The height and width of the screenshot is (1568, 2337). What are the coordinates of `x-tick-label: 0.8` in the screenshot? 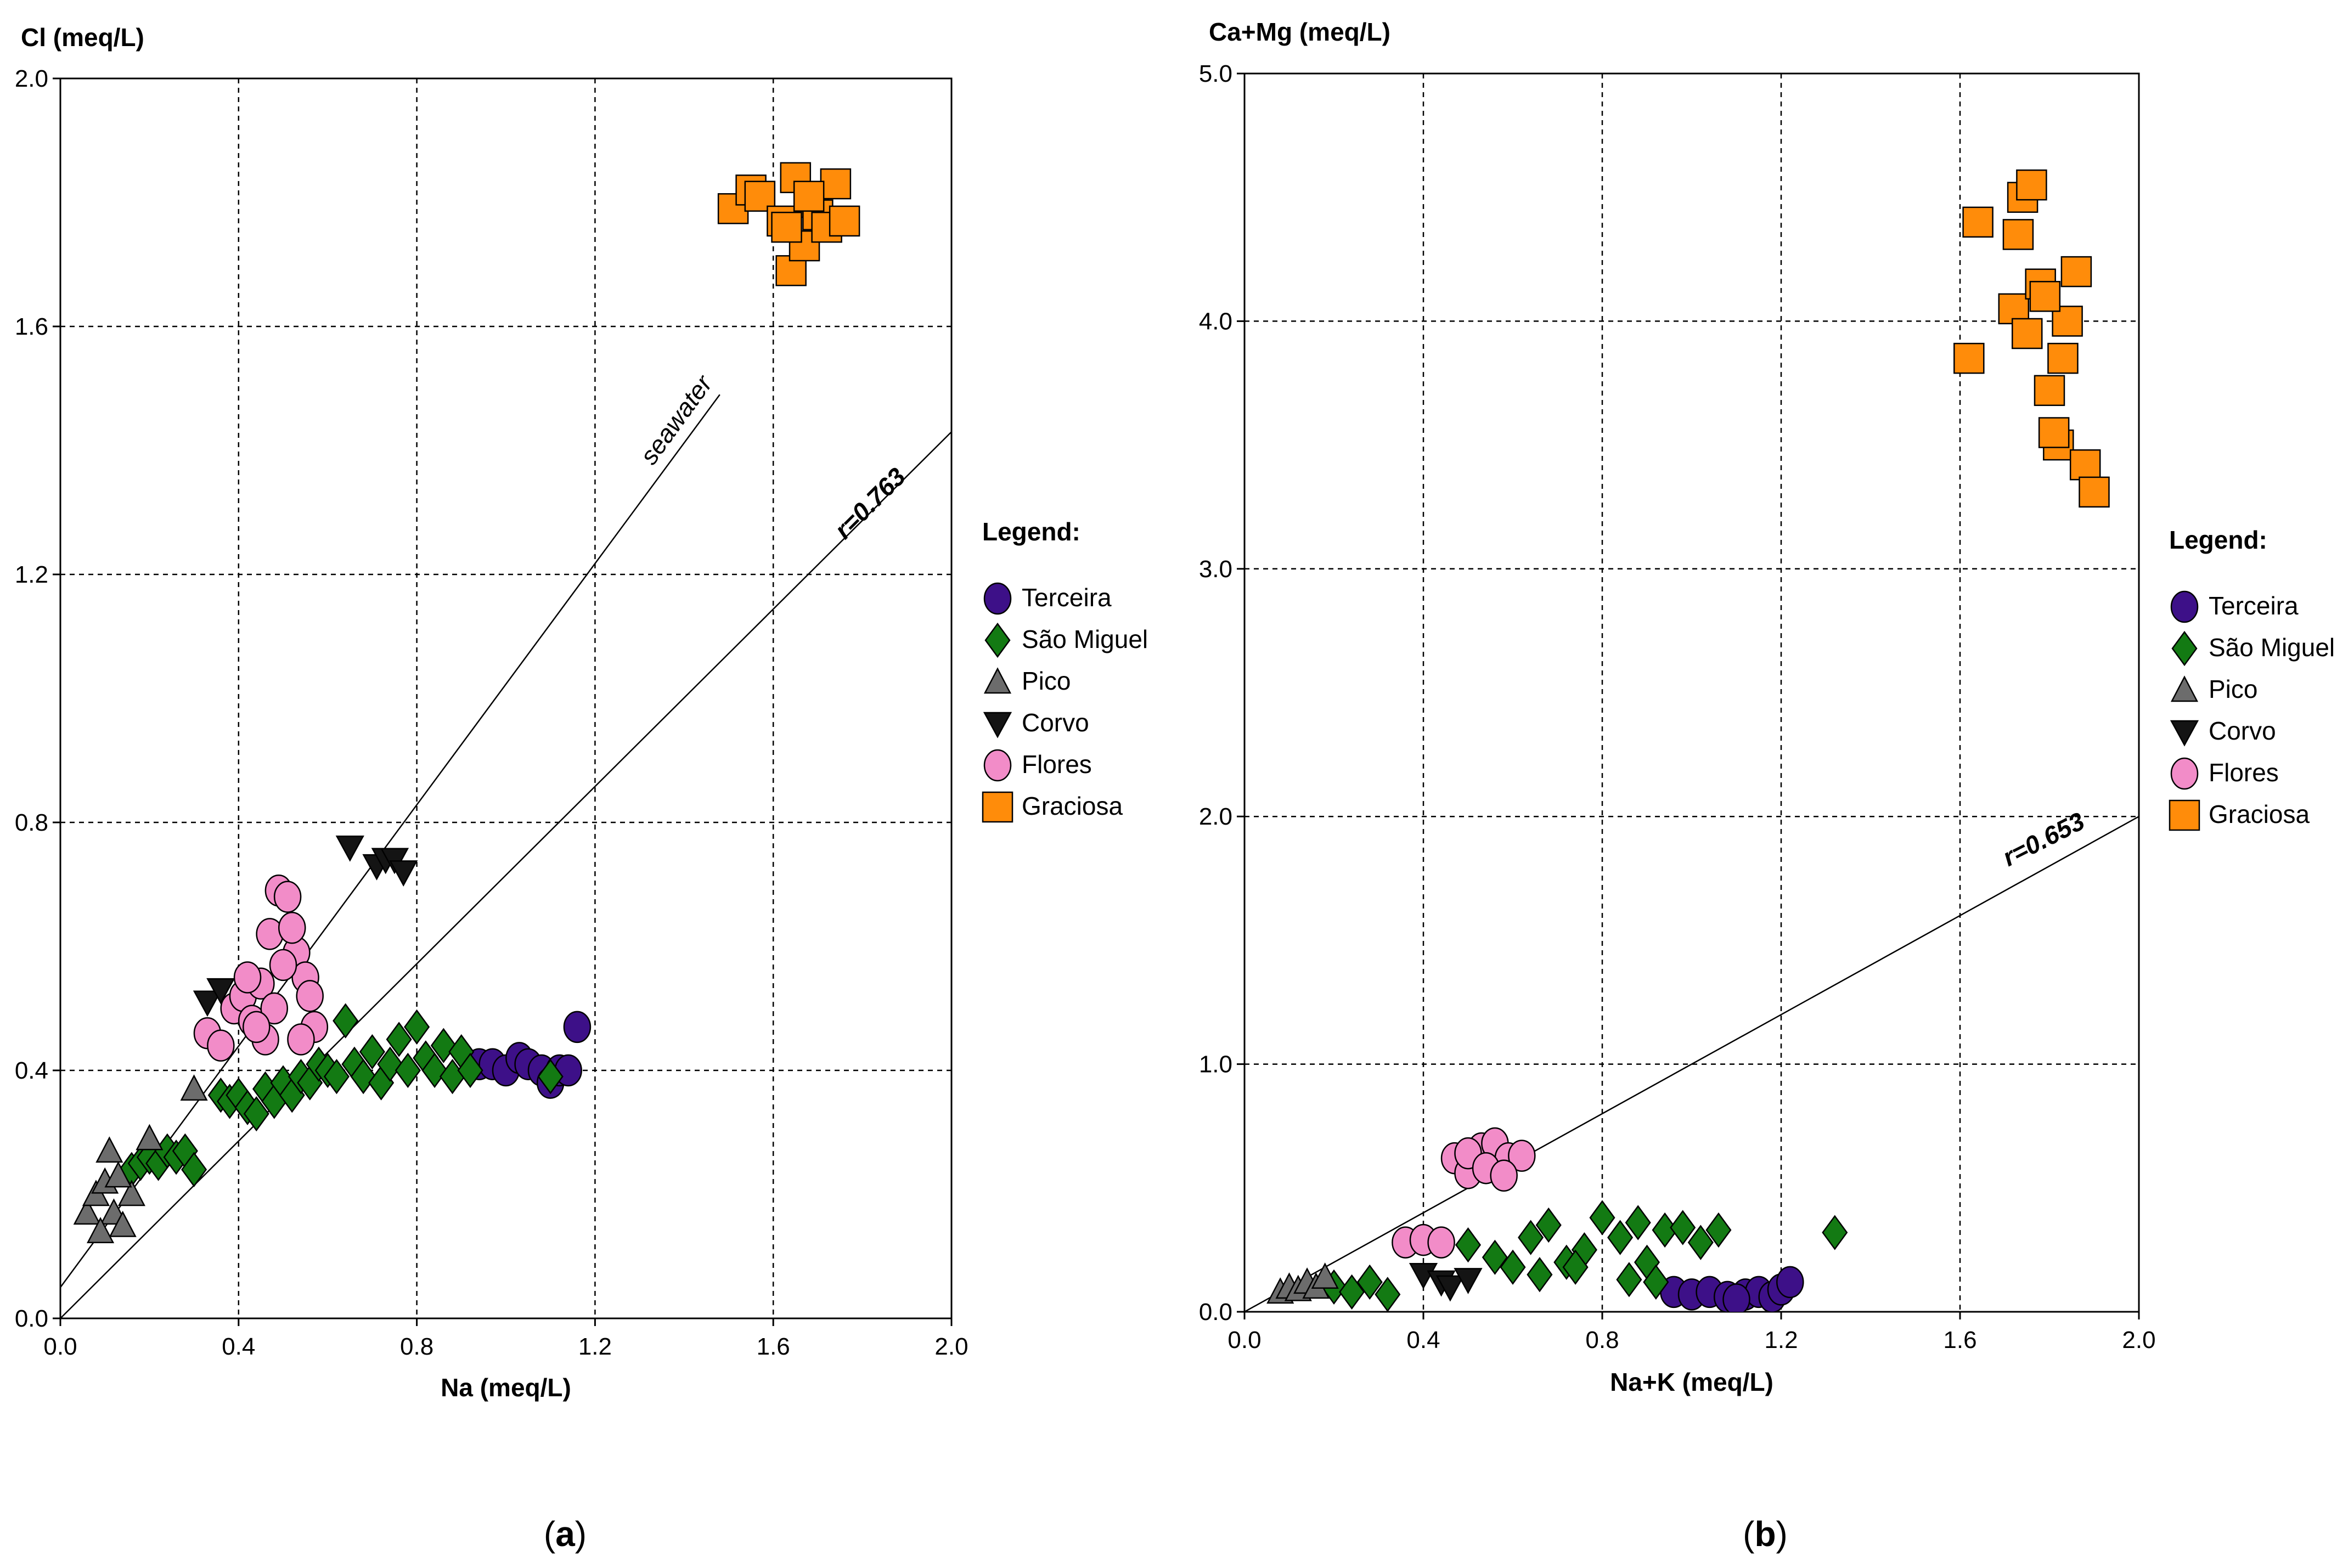 It's located at (417, 1346).